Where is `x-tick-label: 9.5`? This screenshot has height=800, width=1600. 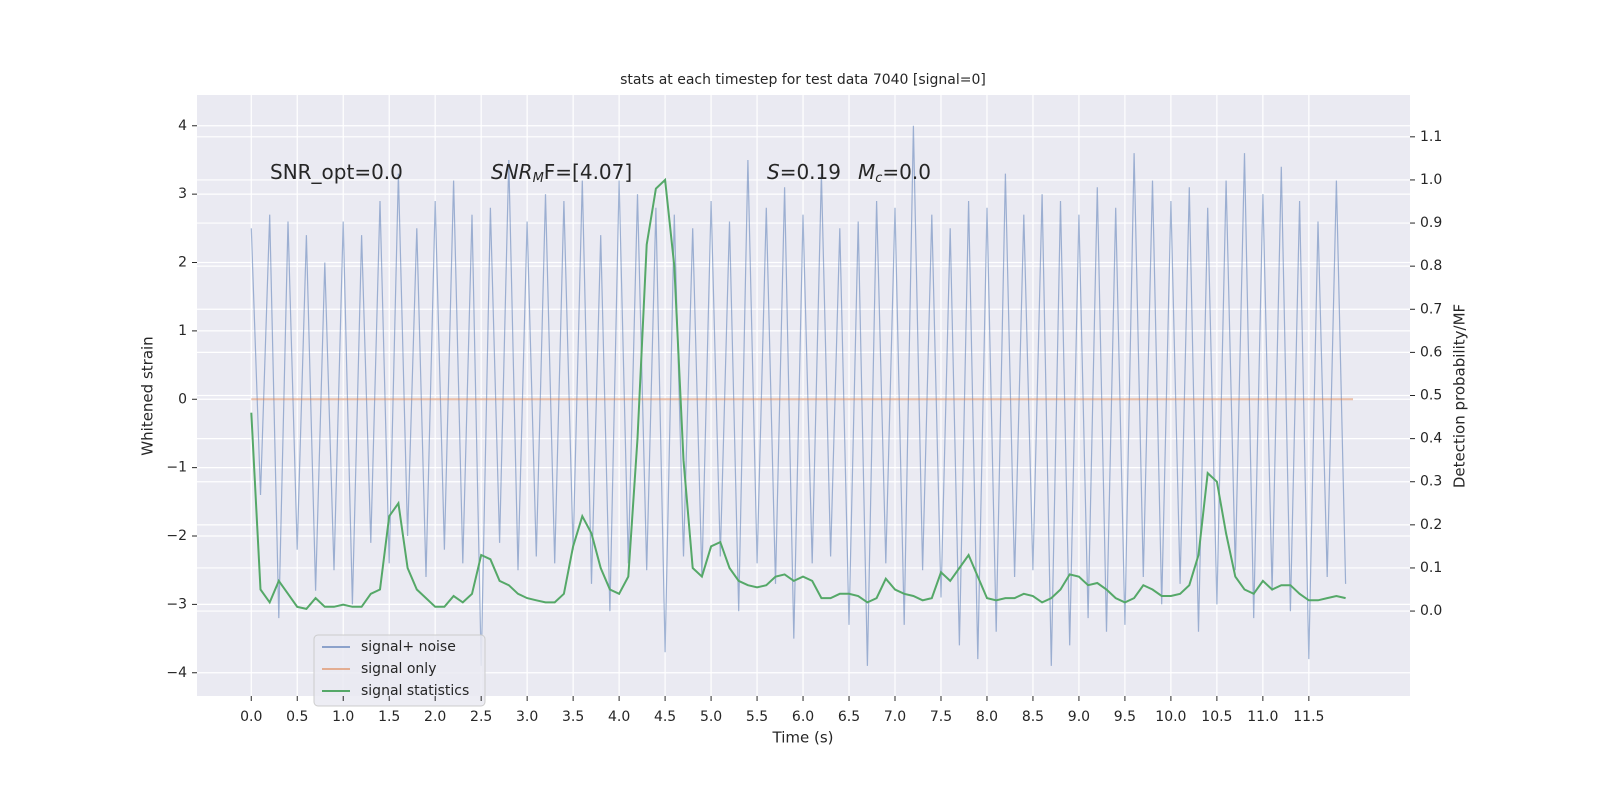
x-tick-label: 9.5 is located at coordinates (1125, 717).